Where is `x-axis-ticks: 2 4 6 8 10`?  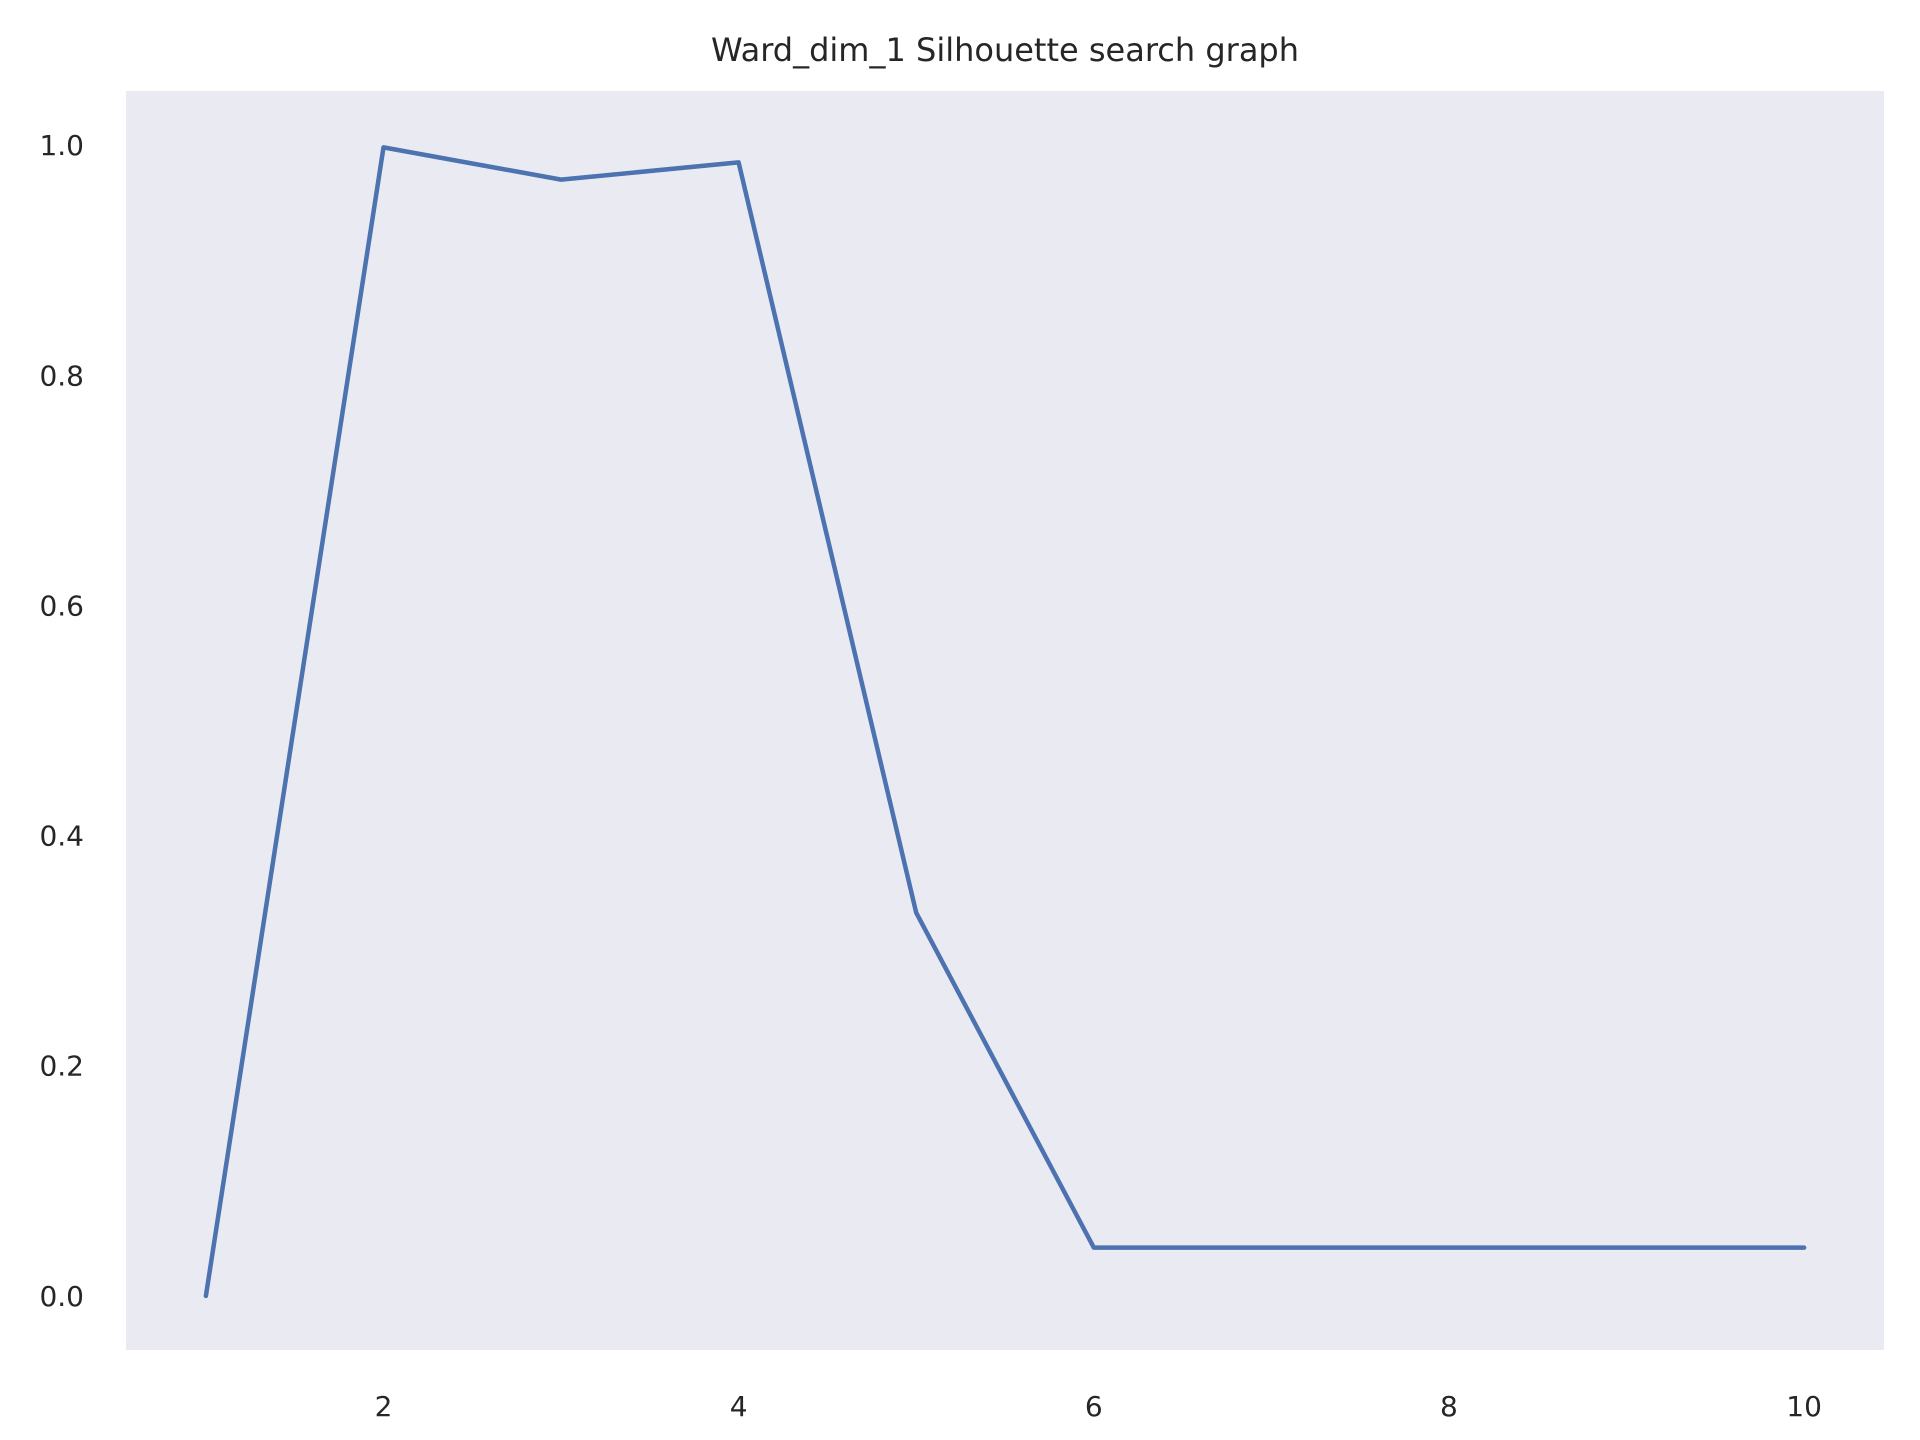 x-axis-ticks: 2 4 6 8 10 is located at coordinates (1098, 1406).